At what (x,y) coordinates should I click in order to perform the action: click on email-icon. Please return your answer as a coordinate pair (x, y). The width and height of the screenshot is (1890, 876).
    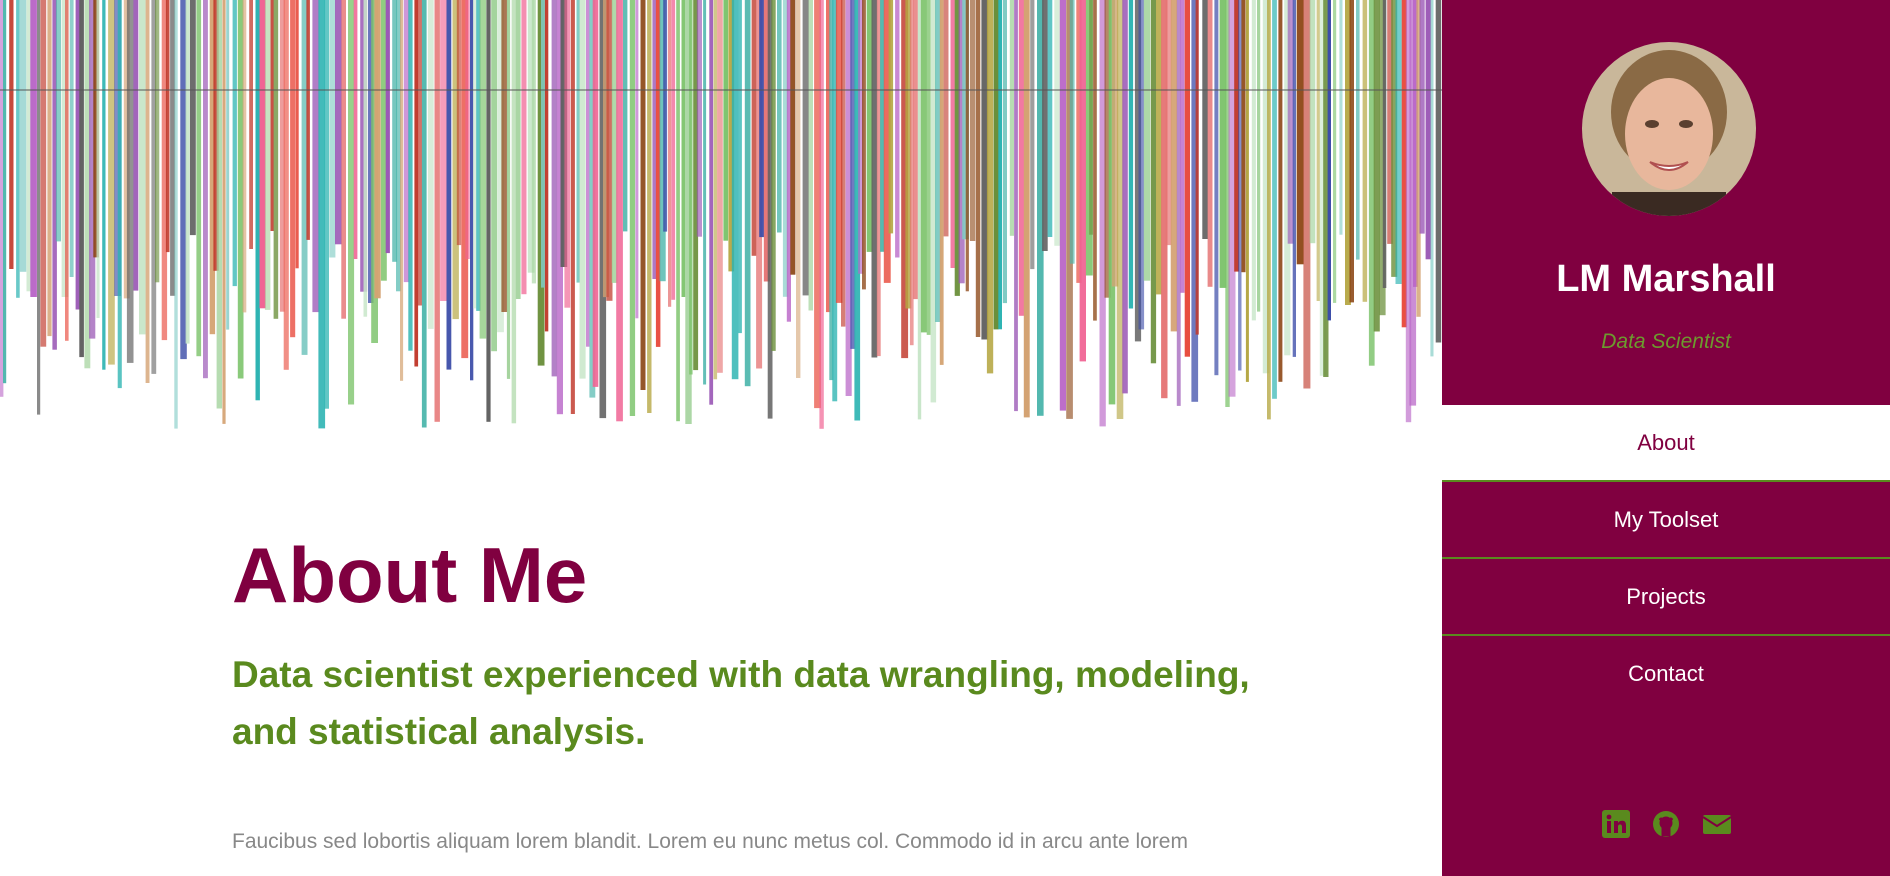
    Looking at the image, I should click on (1717, 824).